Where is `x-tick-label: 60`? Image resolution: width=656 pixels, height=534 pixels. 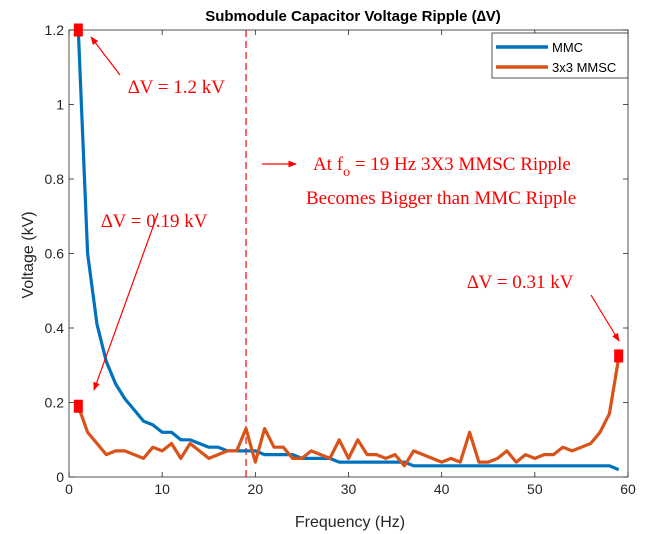
x-tick-label: 60 is located at coordinates (628, 489).